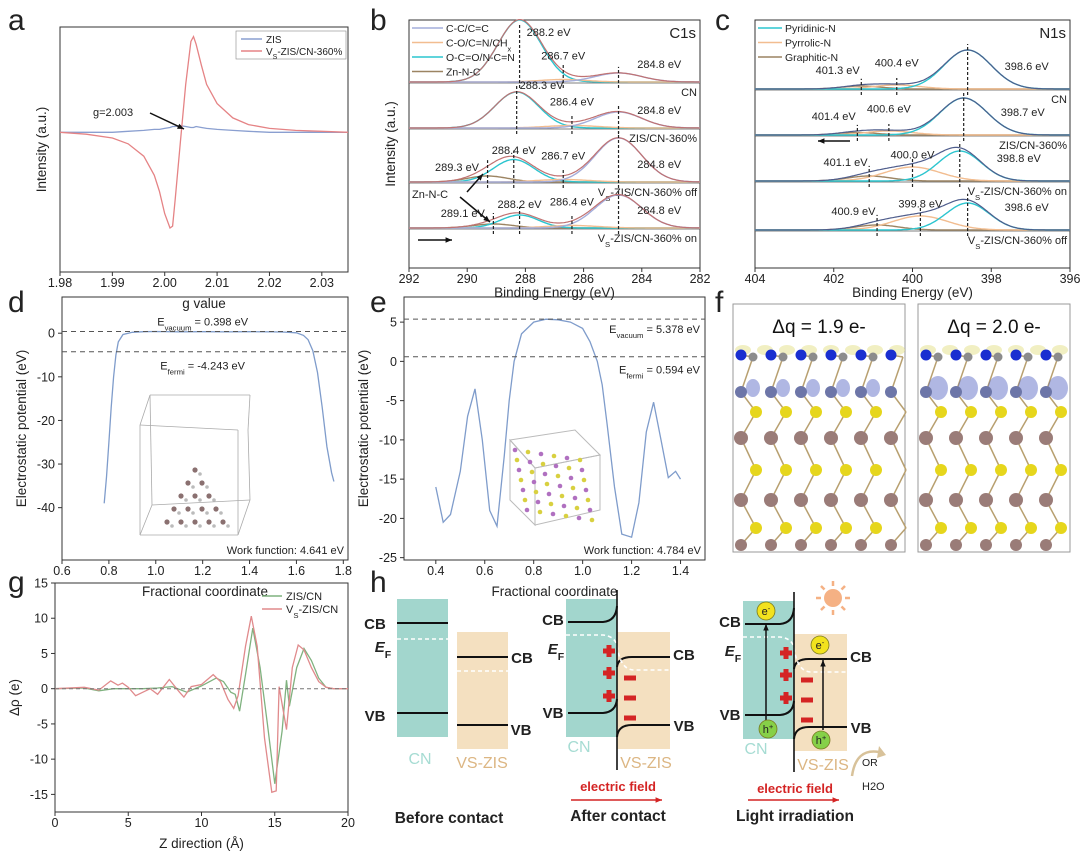 The image size is (1080, 860). I want to click on peak-label: 398.6 eV, so click(1027, 67).